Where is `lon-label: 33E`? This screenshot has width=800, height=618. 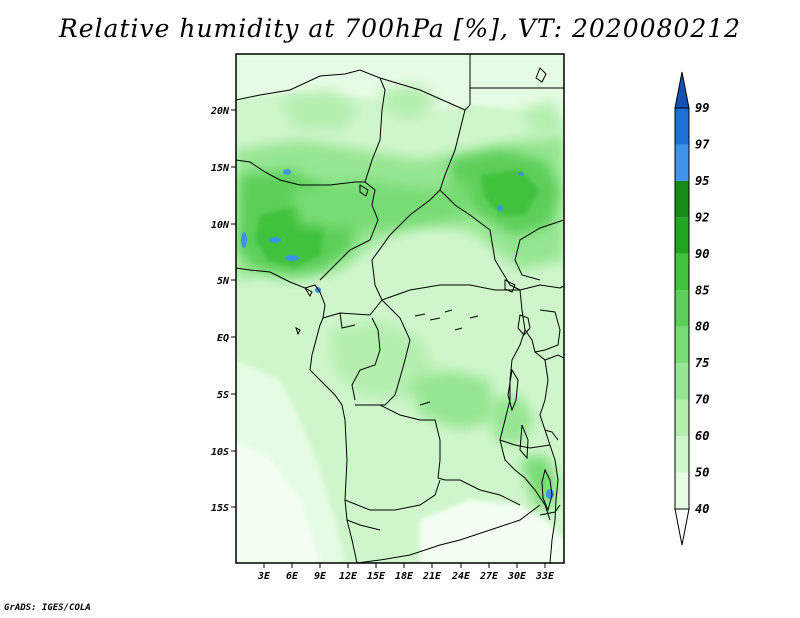
lon-label: 33E is located at coordinates (545, 576).